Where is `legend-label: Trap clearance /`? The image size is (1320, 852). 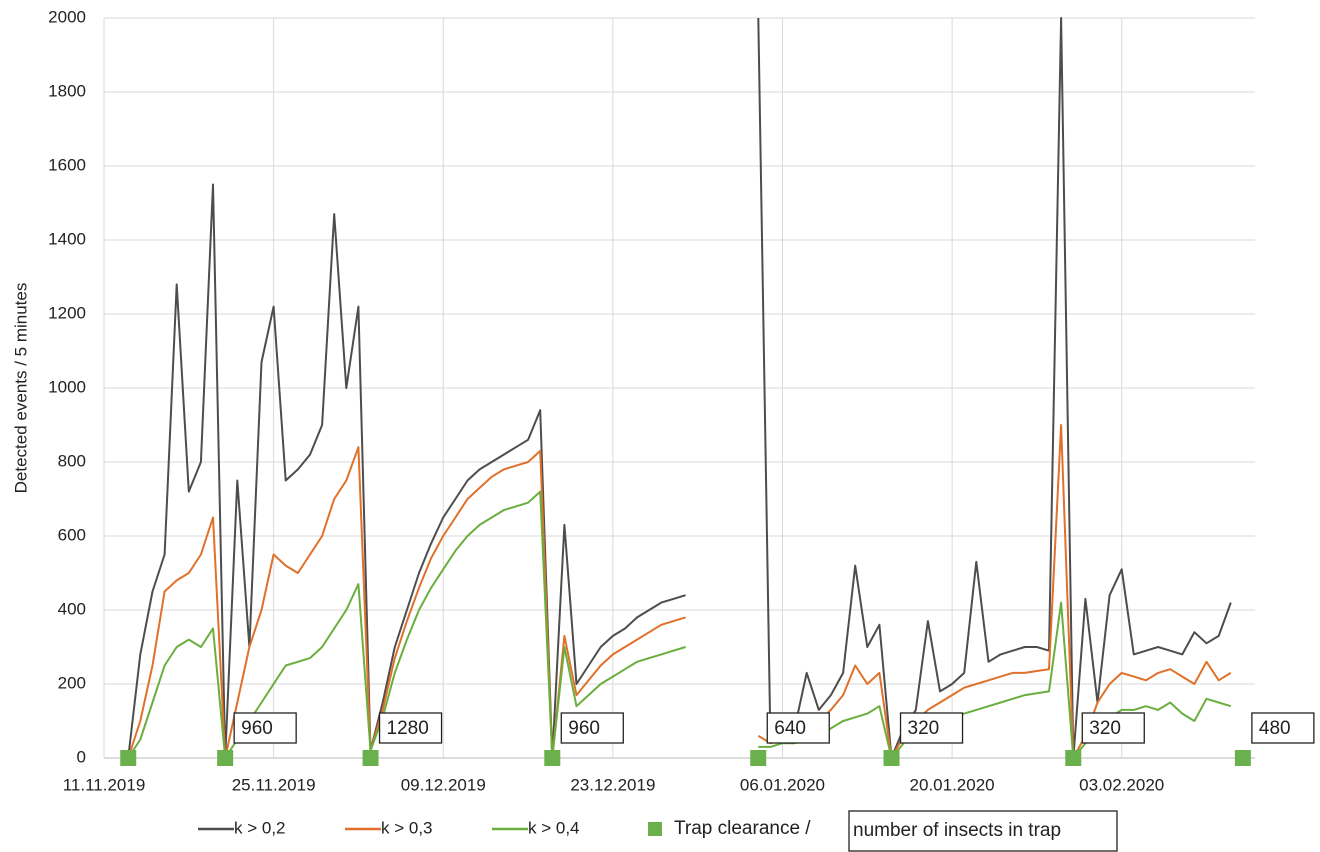
legend-label: Trap clearance / is located at coordinates (742, 828).